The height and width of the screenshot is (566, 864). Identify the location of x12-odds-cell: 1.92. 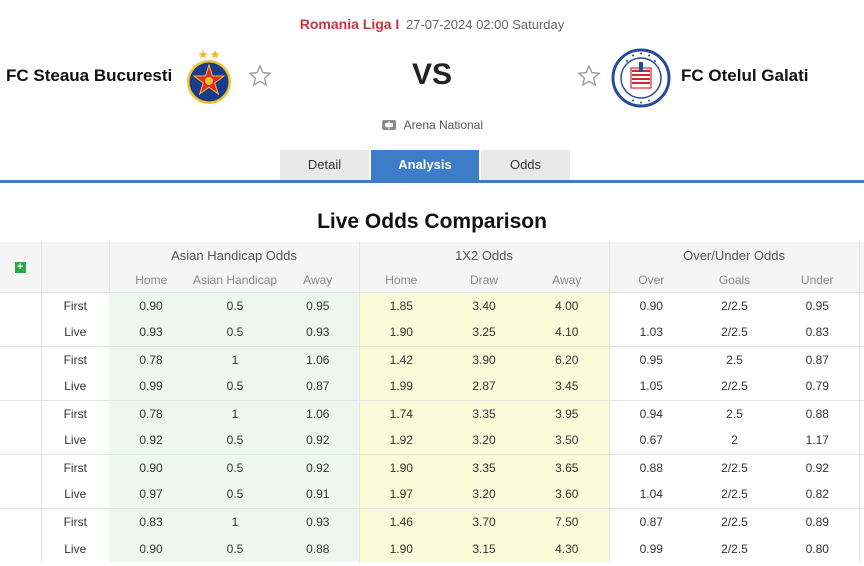
(400, 440).